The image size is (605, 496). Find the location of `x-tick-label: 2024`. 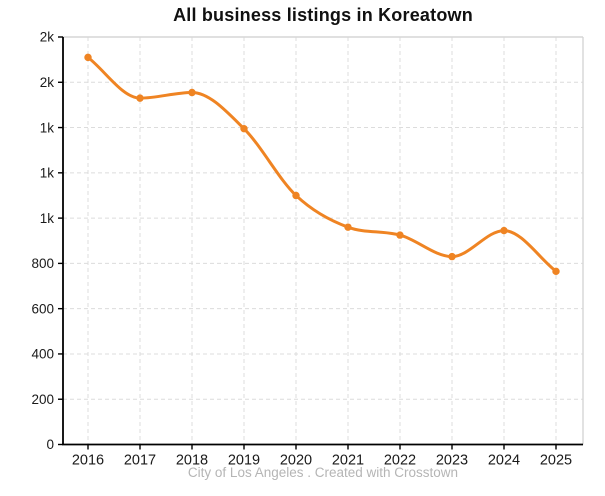

x-tick-label: 2024 is located at coordinates (504, 461).